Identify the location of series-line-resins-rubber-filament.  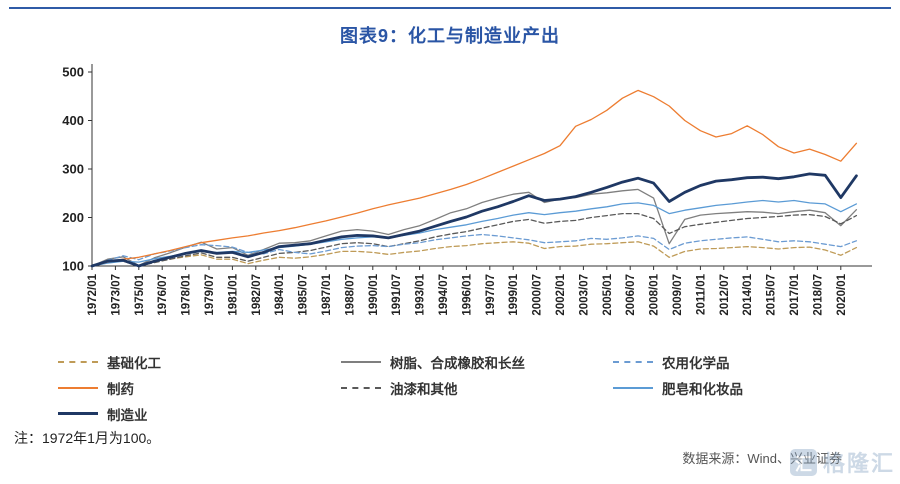
(474, 227).